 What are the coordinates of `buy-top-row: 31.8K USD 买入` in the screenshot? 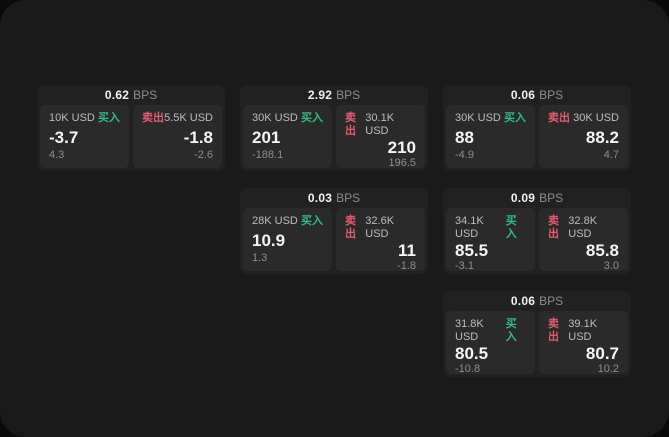 It's located at (490, 331).